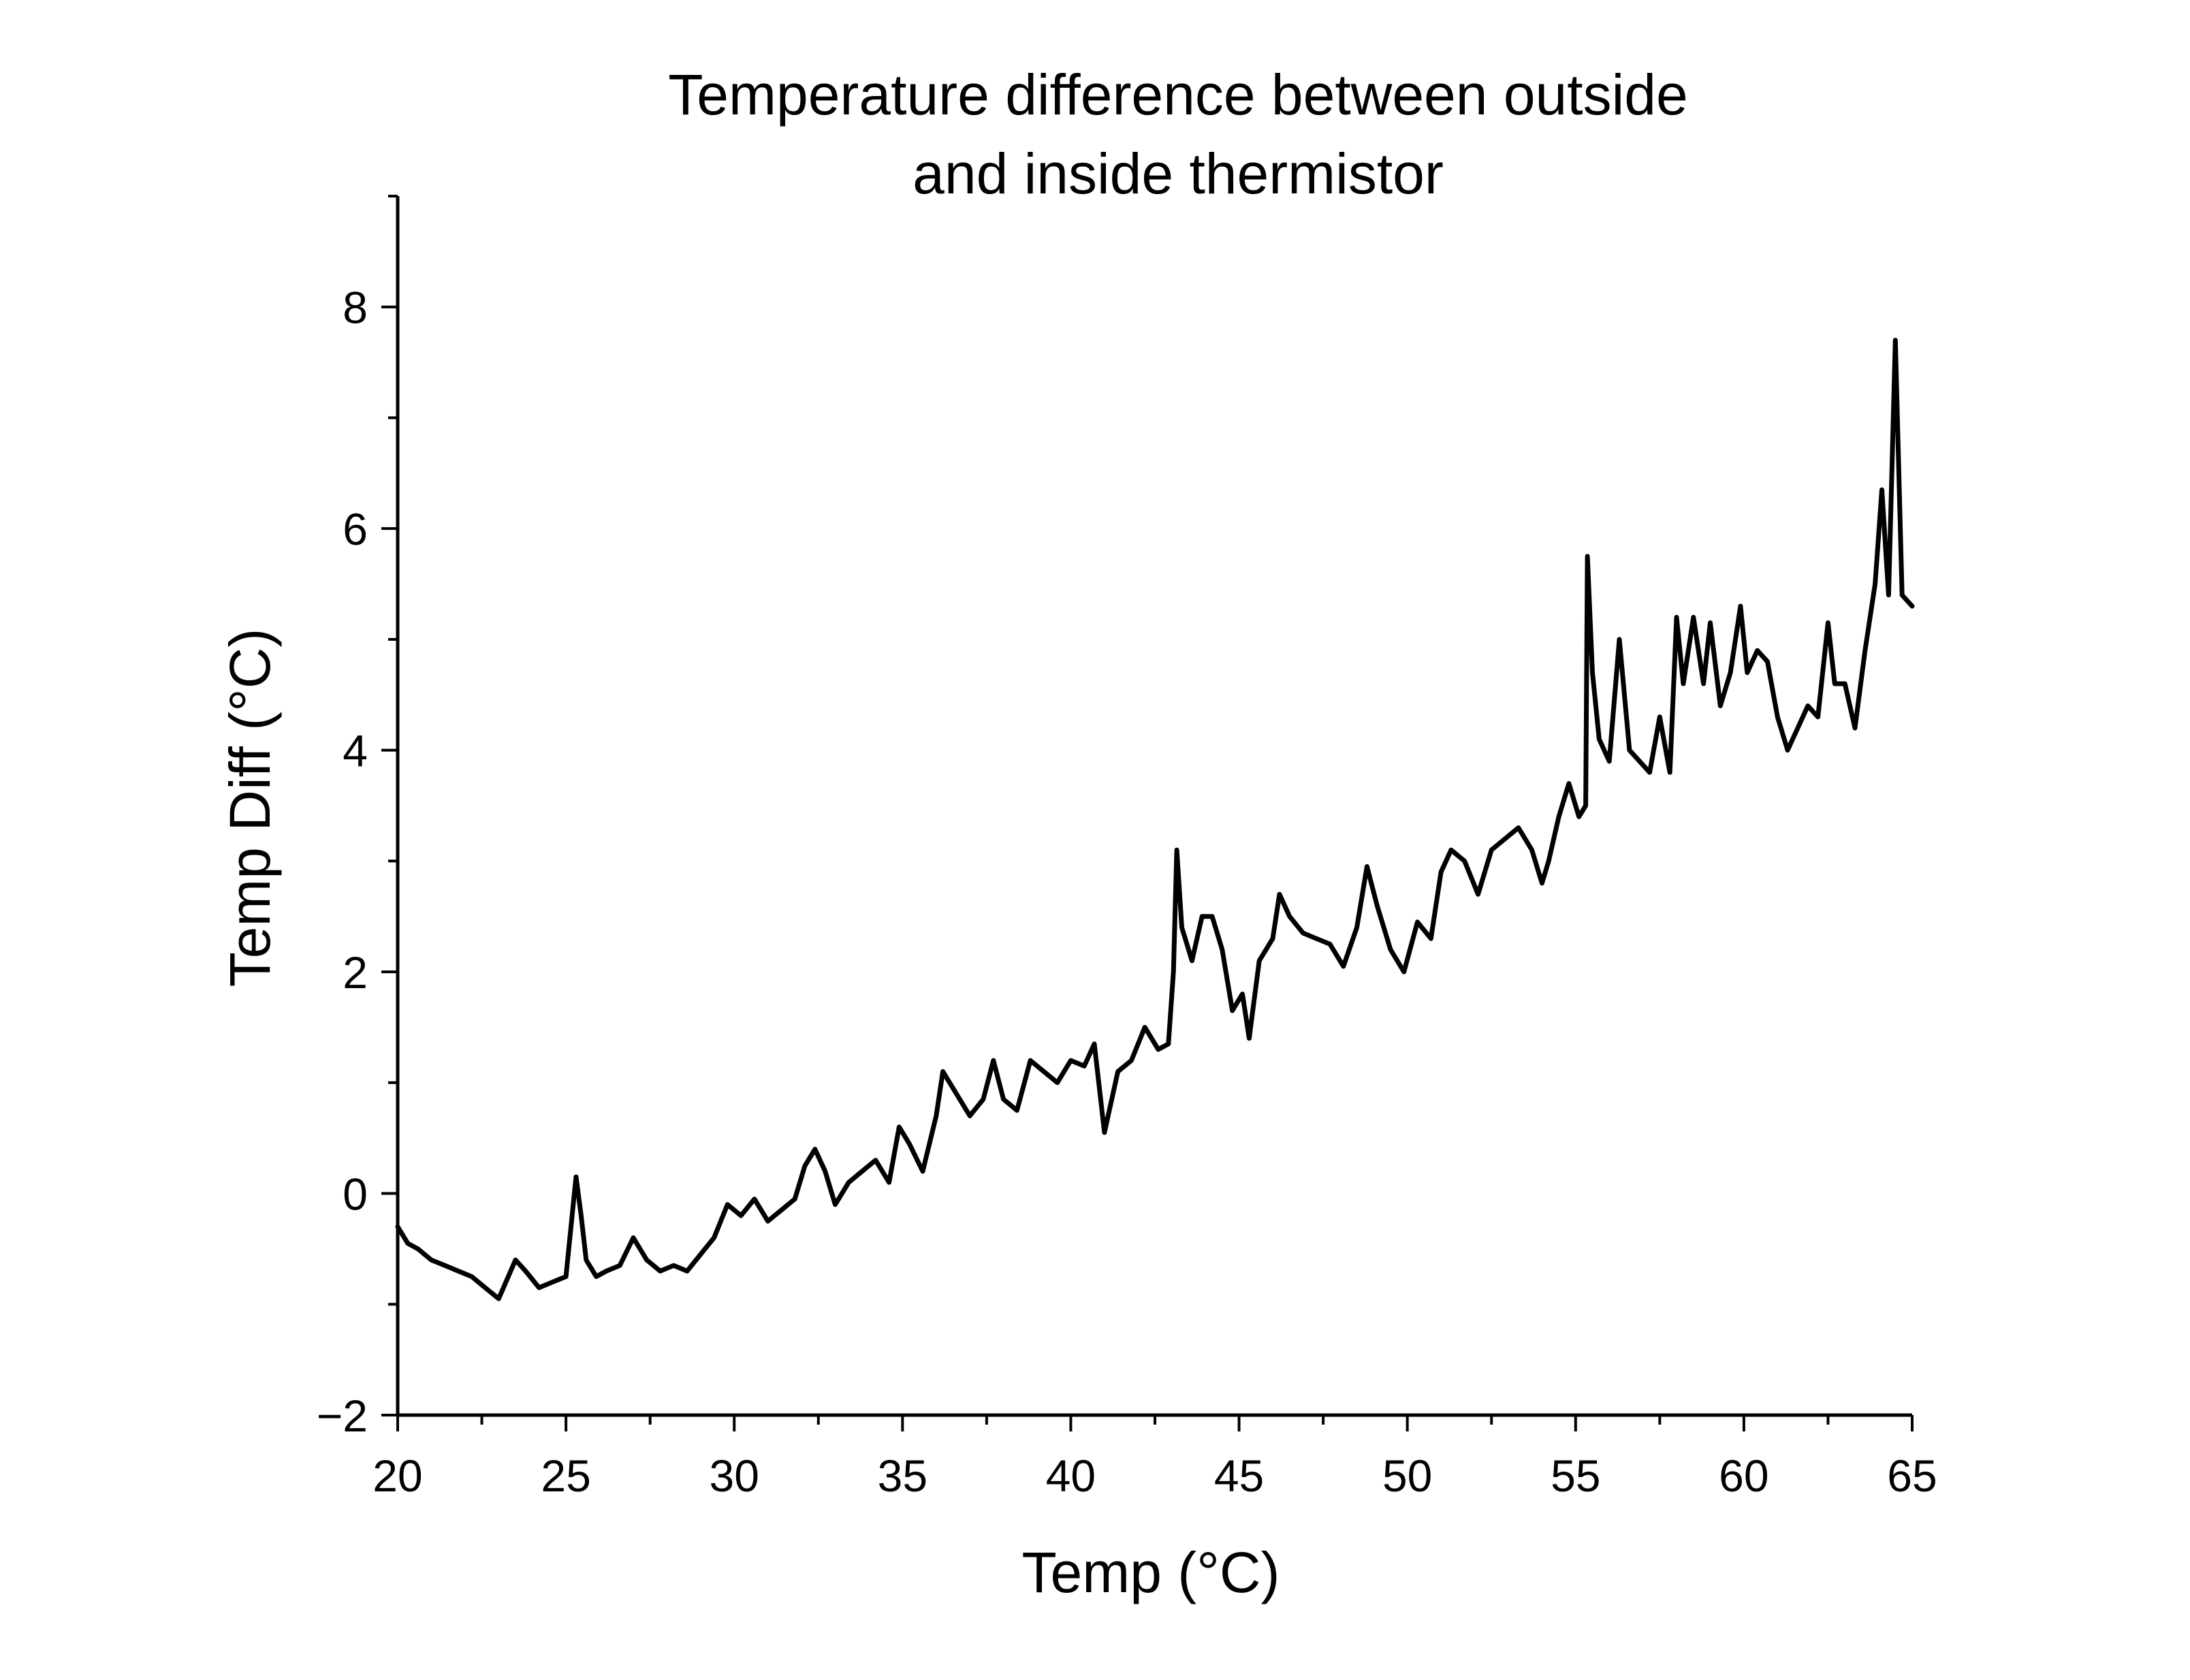 Image resolution: width=2190 pixels, height=1680 pixels. I want to click on x-tick-label: 65, so click(1912, 1476).